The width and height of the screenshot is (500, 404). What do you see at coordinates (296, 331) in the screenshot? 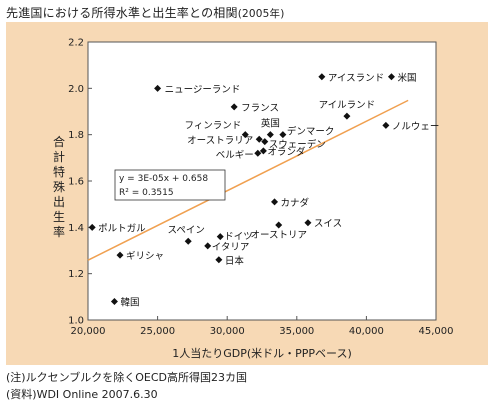
I see `x-tick-label: 35,000` at bounding box center [296, 331].